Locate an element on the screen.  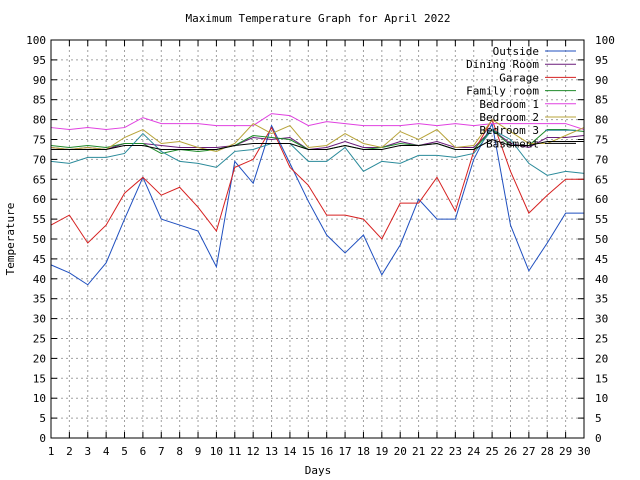
y-tick-label-left: 90 is located at coordinates (39, 80).